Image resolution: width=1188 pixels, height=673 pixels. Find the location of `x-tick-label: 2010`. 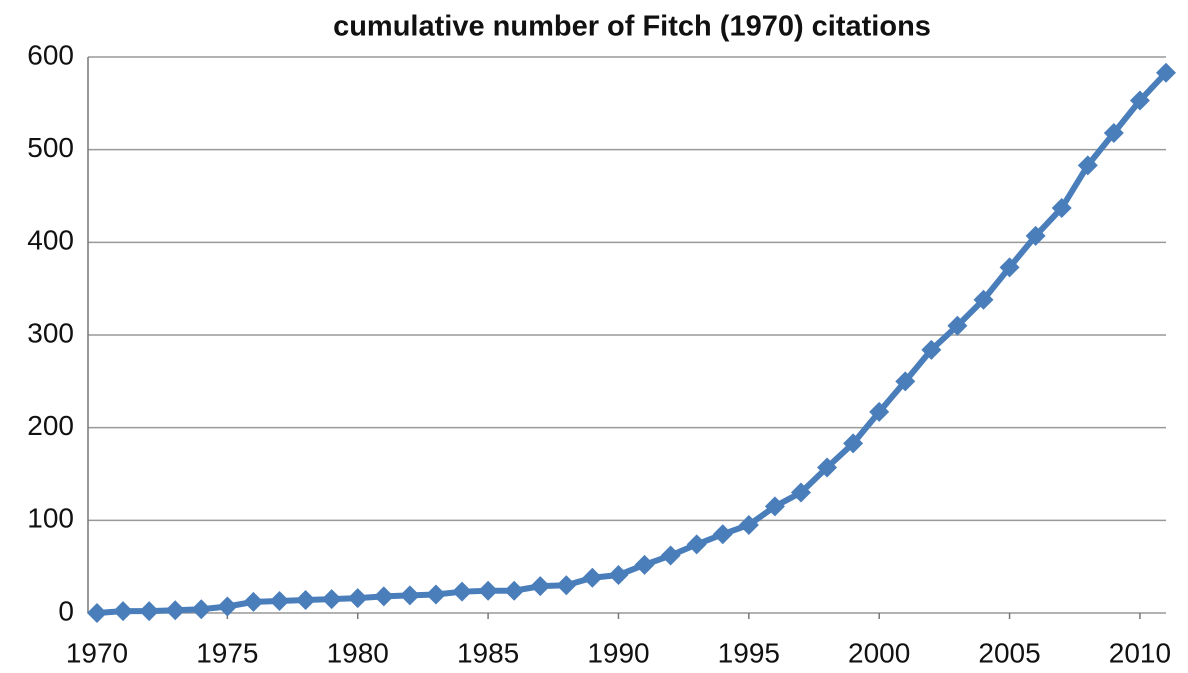

x-tick-label: 2010 is located at coordinates (1140, 652).